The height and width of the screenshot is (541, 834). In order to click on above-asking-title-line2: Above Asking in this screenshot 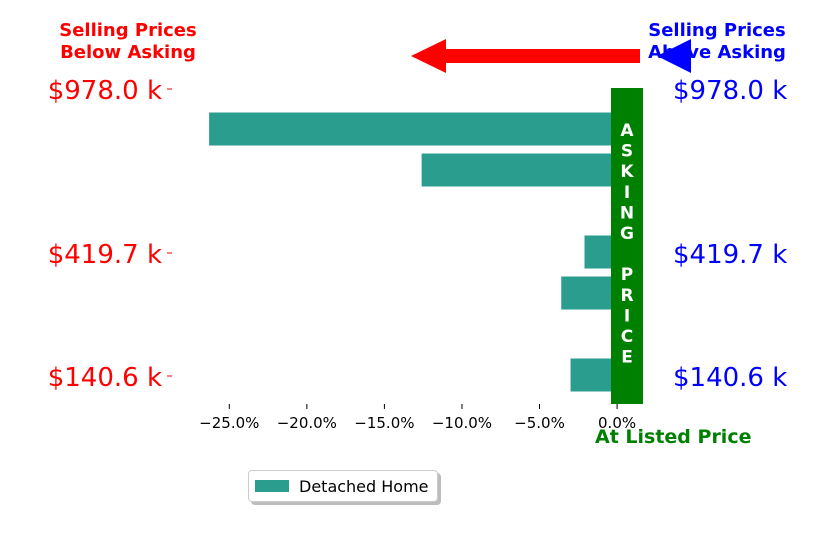, I will do `click(717, 52)`.